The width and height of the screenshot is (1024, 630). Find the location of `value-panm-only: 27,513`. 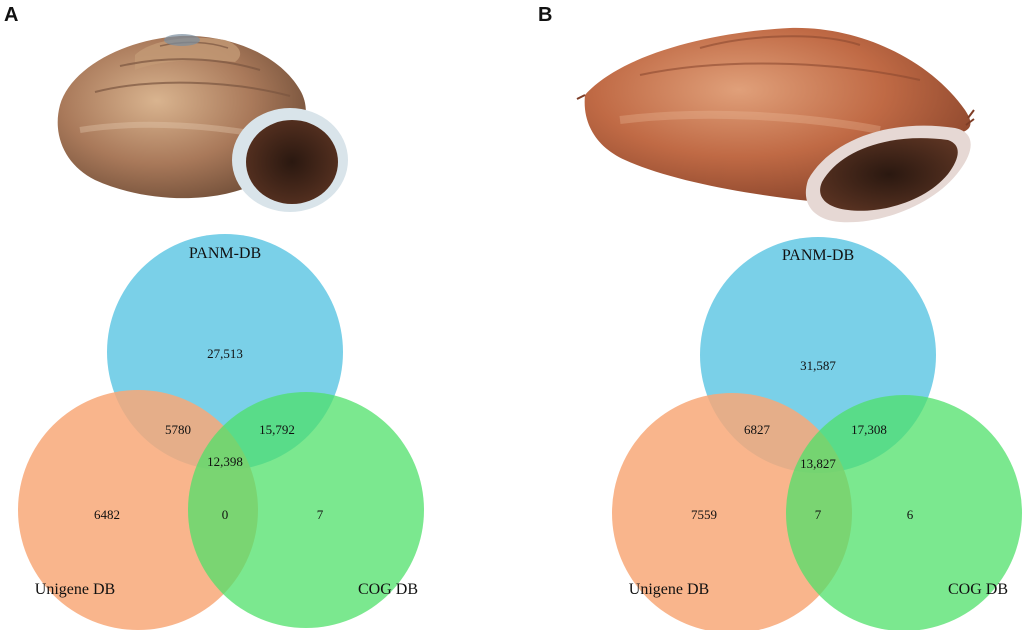

value-panm-only: 27,513 is located at coordinates (225, 353).